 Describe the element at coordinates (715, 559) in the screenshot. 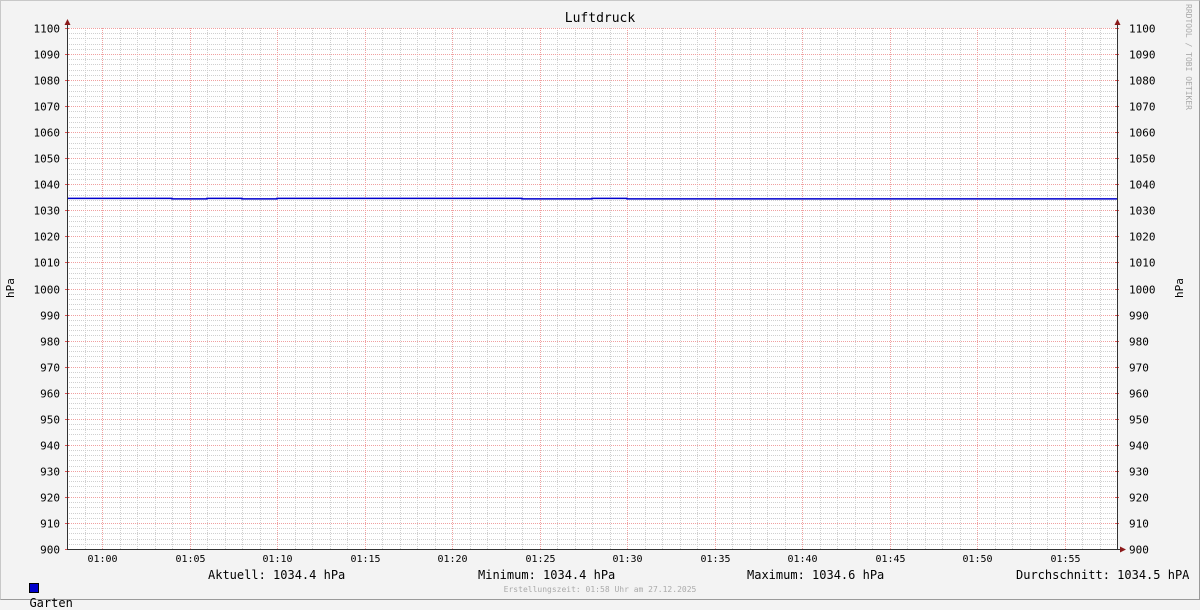

I see `x-tick-label: 01:35` at that location.